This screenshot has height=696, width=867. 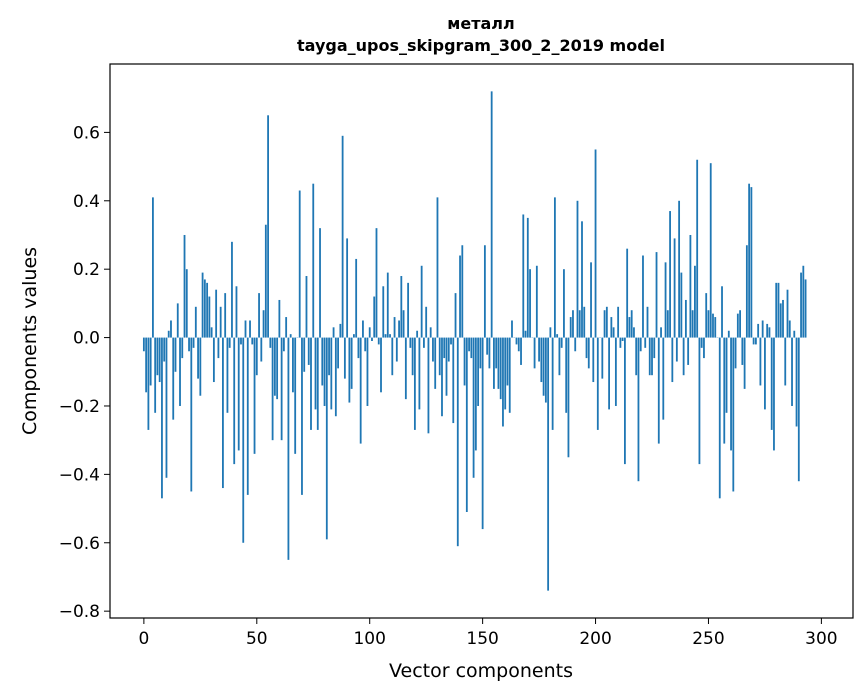 What do you see at coordinates (257, 639) in the screenshot?
I see `x-tick-label: 50` at bounding box center [257, 639].